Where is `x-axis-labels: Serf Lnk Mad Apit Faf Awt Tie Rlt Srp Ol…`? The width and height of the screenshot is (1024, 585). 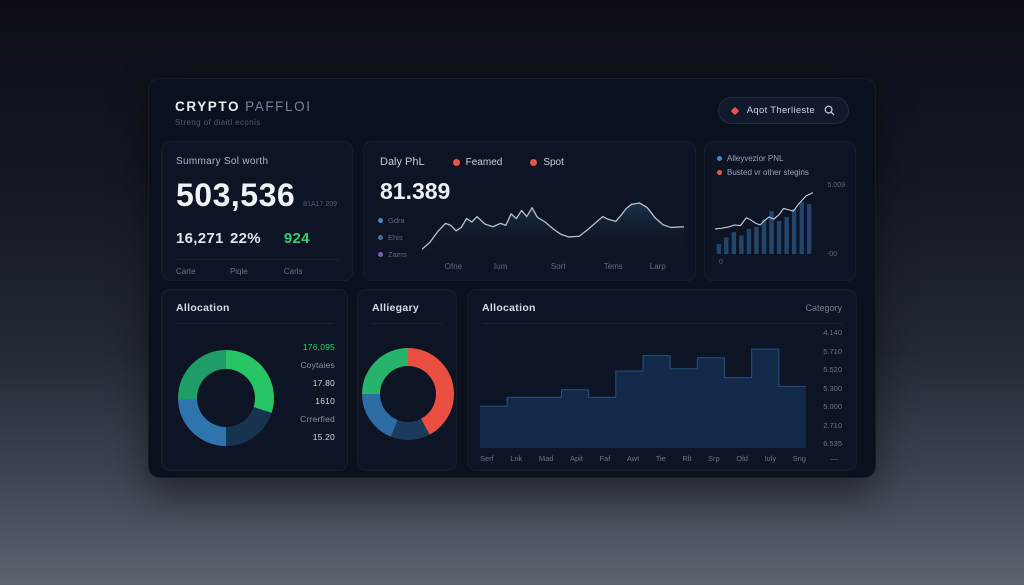
x-axis-labels: Serf Lnk Mad Apit Faf Awt Tie Rlt Srp Ol… is located at coordinates (643, 458).